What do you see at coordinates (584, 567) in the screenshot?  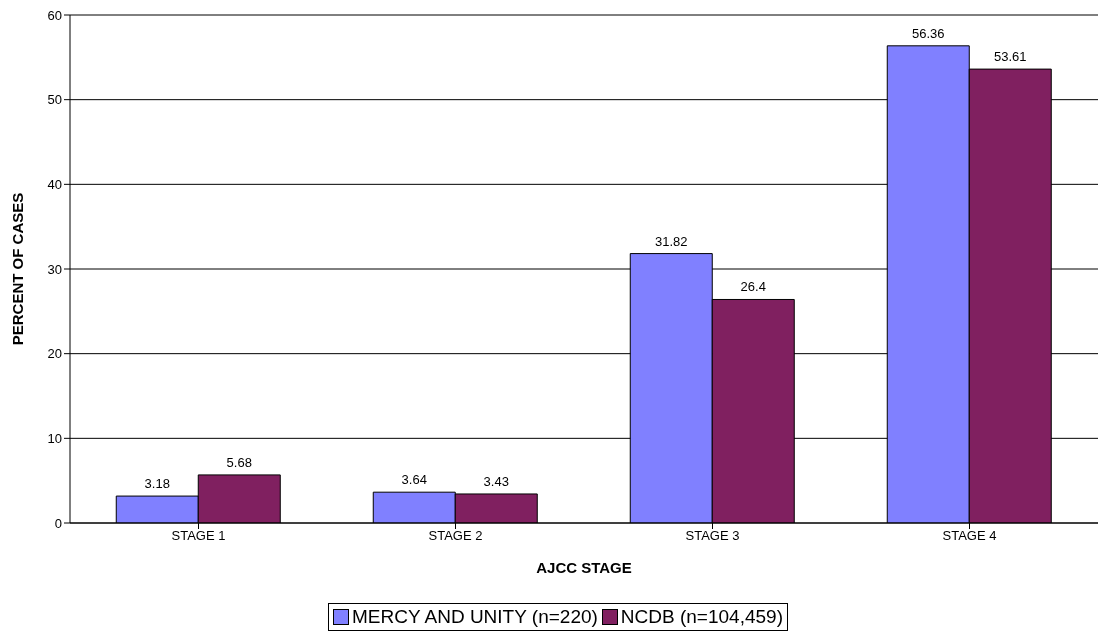 I see `x-axis-title: AJCC STAGE` at bounding box center [584, 567].